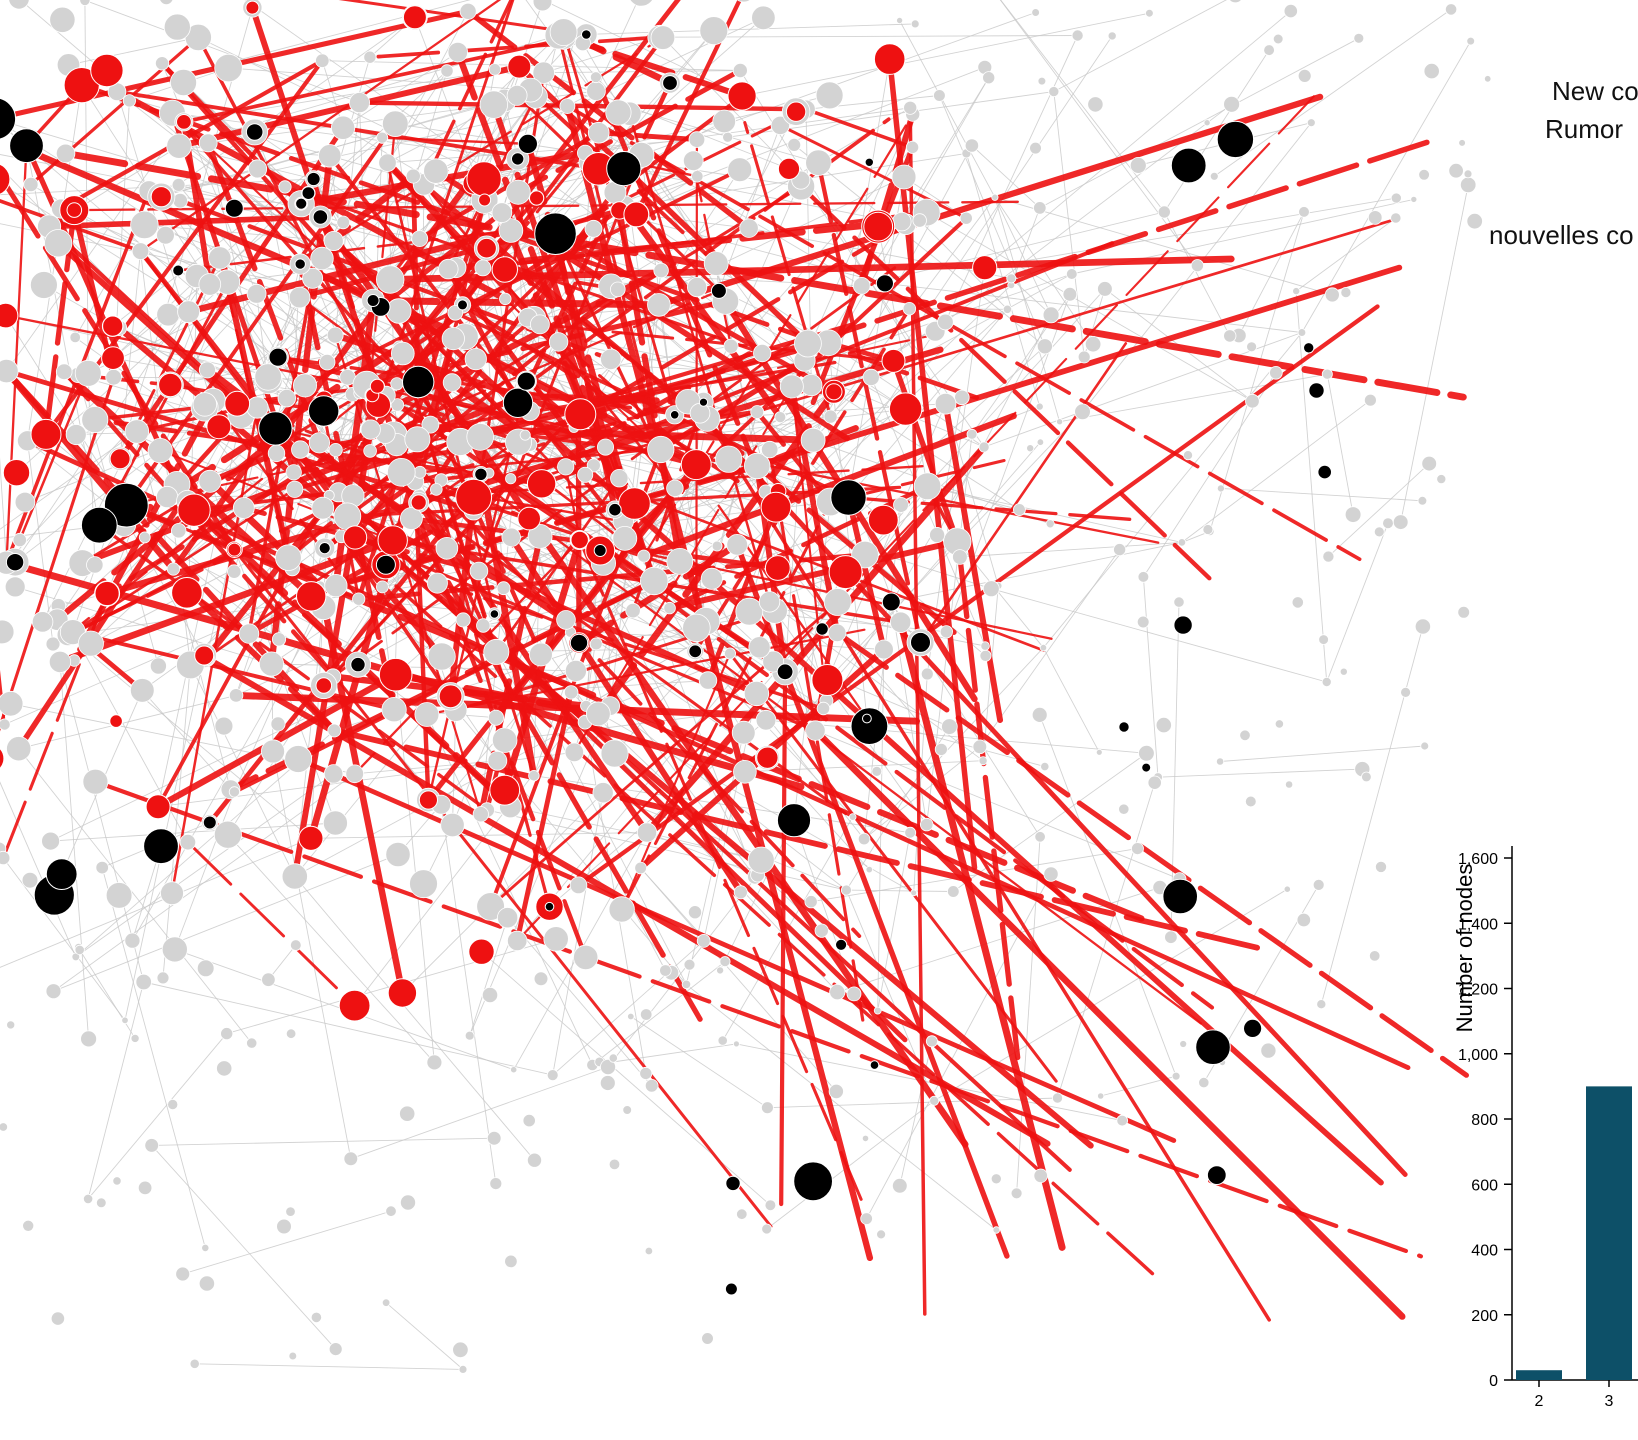  I want to click on legend-new-connections: New co, so click(1595, 91).